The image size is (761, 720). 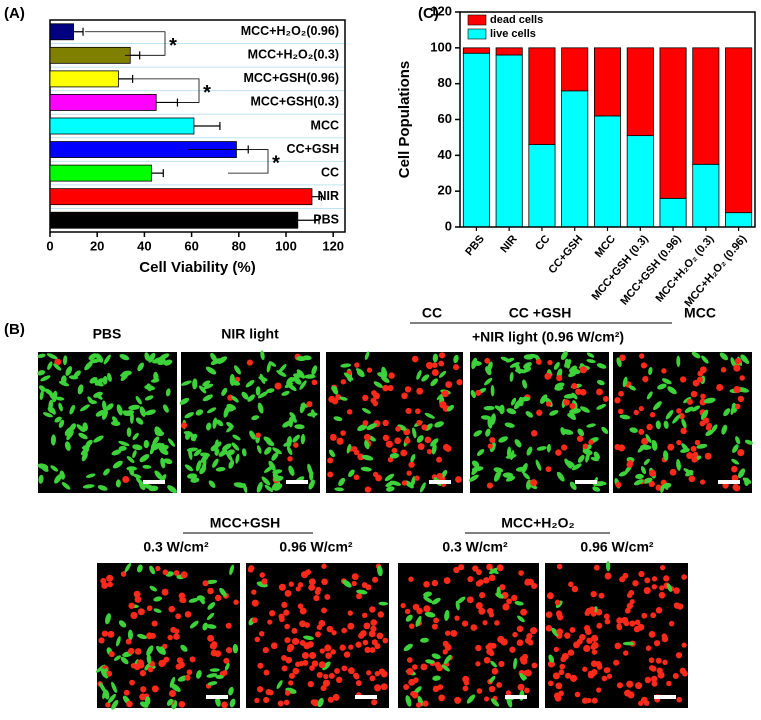 I want to click on x-axis-label: Cell Viability (%), so click(x=197, y=267).